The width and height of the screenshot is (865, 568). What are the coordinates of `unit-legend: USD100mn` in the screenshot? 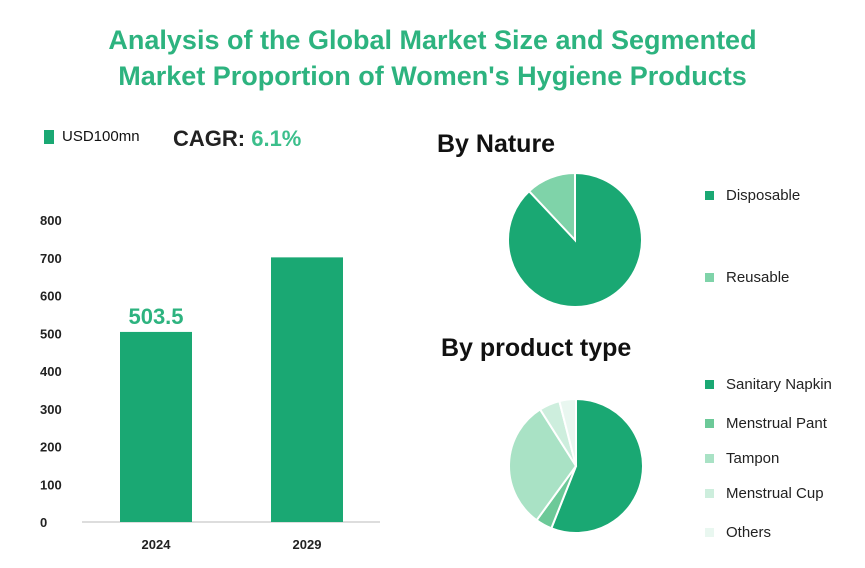 It's located at (92, 136).